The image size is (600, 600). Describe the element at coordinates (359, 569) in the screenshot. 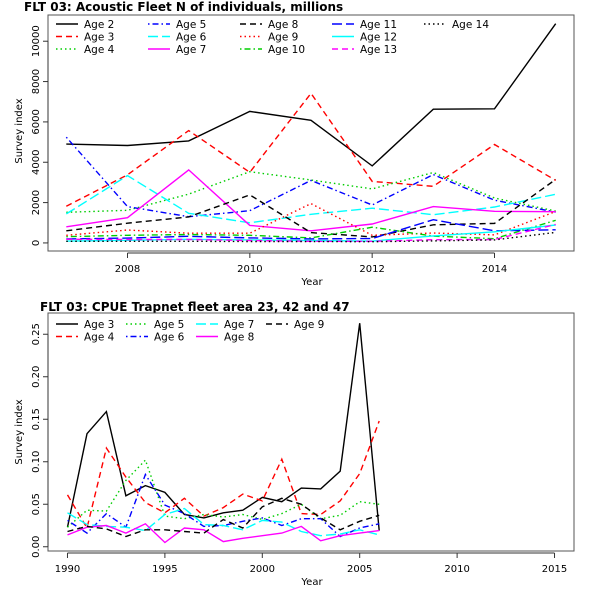

I see `x-tick-label: 2005` at that location.